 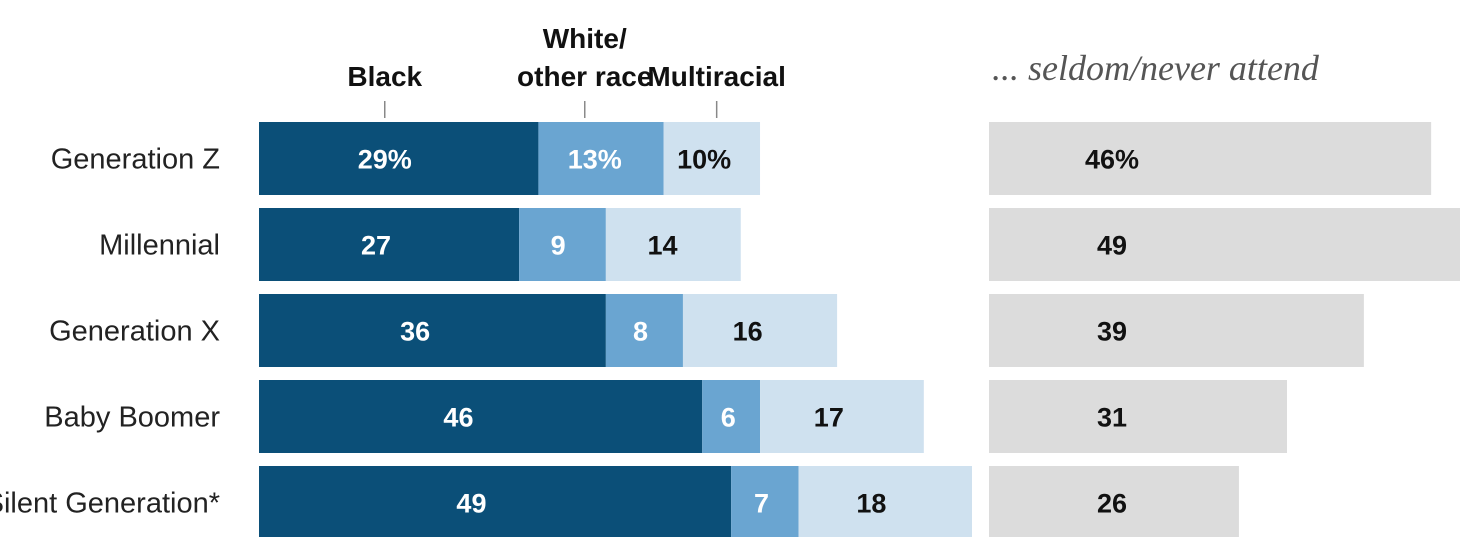 I want to click on legend-label-2-0: Multiracial, so click(x=716, y=76).